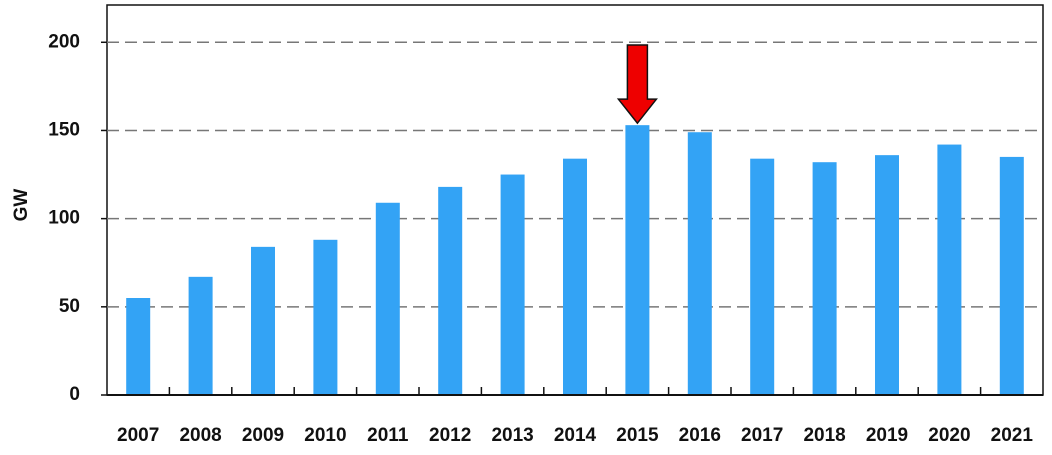  I want to click on arrow, so click(637, 84).